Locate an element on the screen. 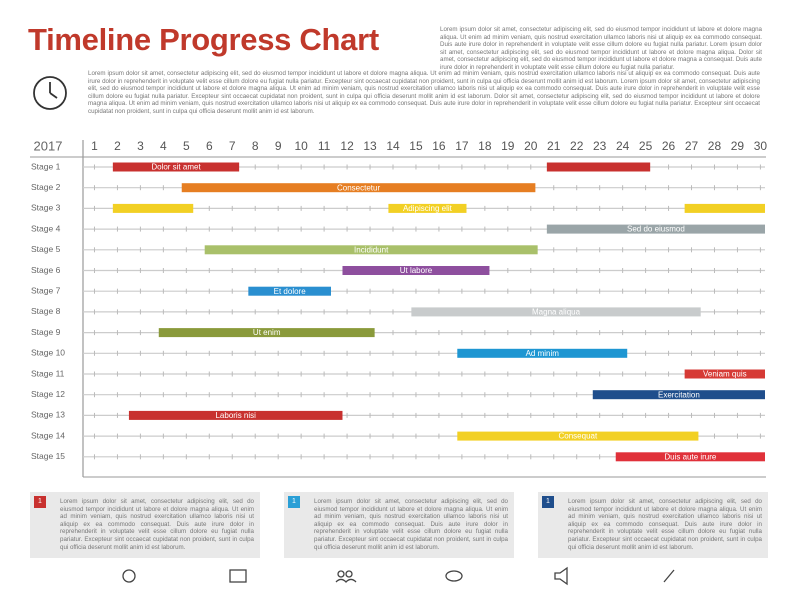 The width and height of the screenshot is (800, 600). clock-icon is located at coordinates (50, 93).